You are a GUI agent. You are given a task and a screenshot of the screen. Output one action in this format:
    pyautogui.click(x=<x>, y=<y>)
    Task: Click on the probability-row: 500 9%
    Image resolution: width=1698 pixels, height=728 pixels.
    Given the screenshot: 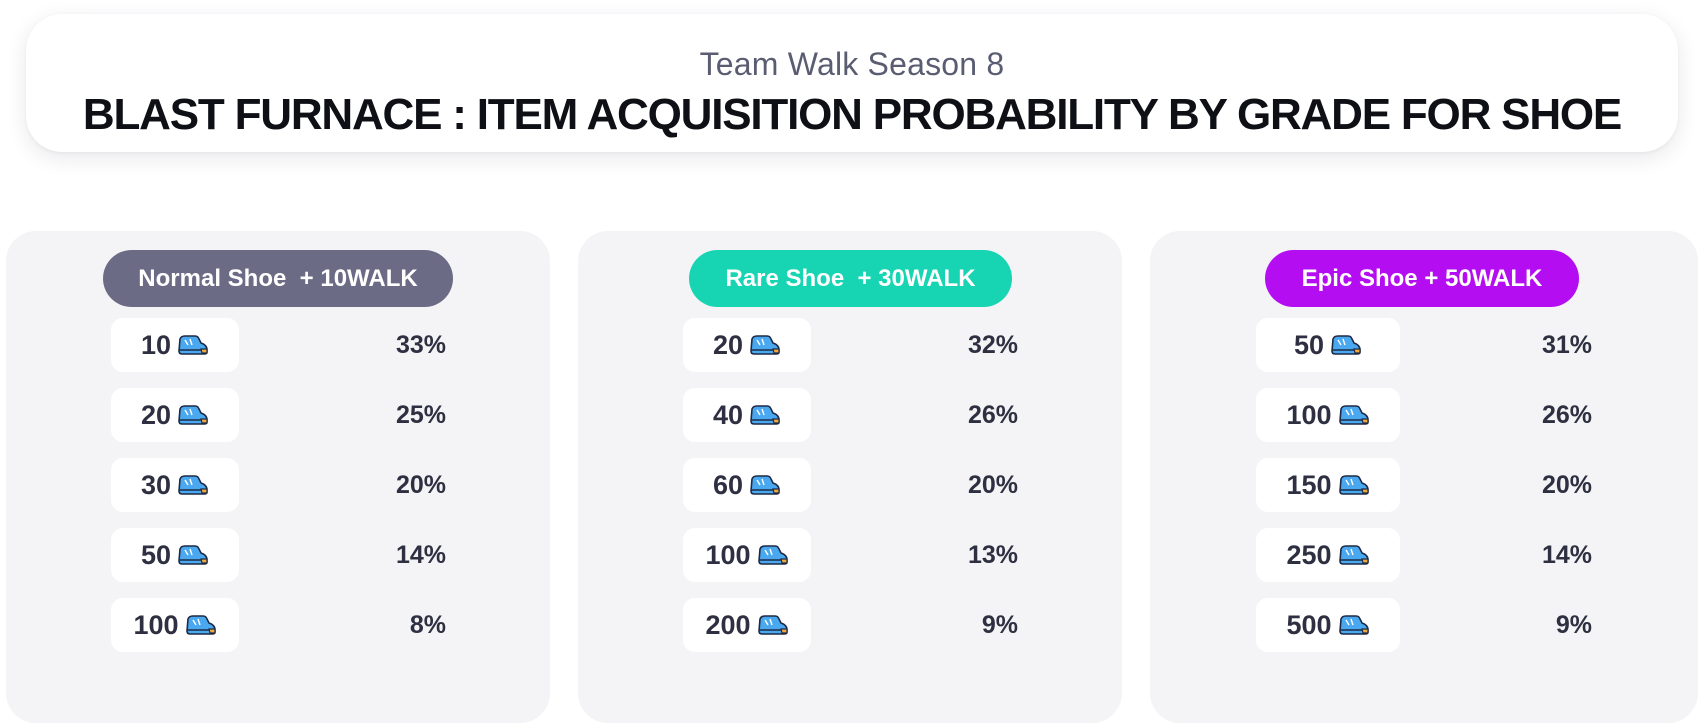 What is the action you would take?
    pyautogui.click(x=1424, y=625)
    